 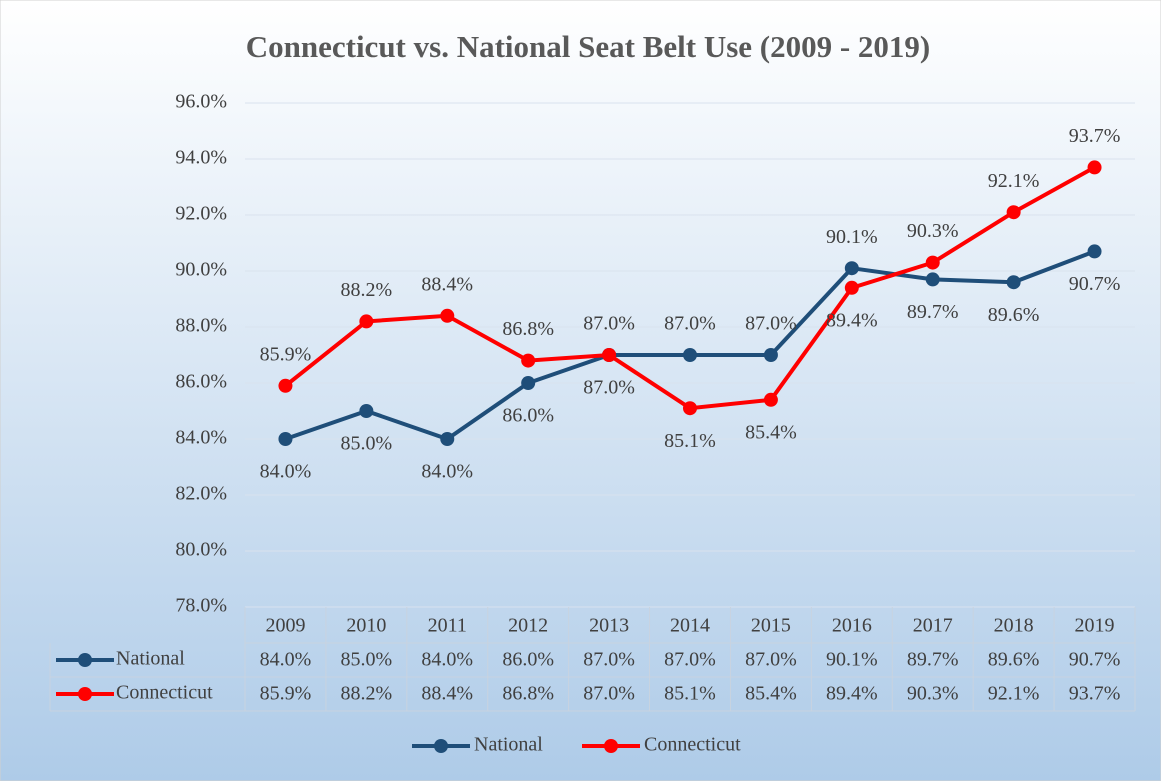 I want to click on data-label: 90.7%, so click(x=1095, y=284).